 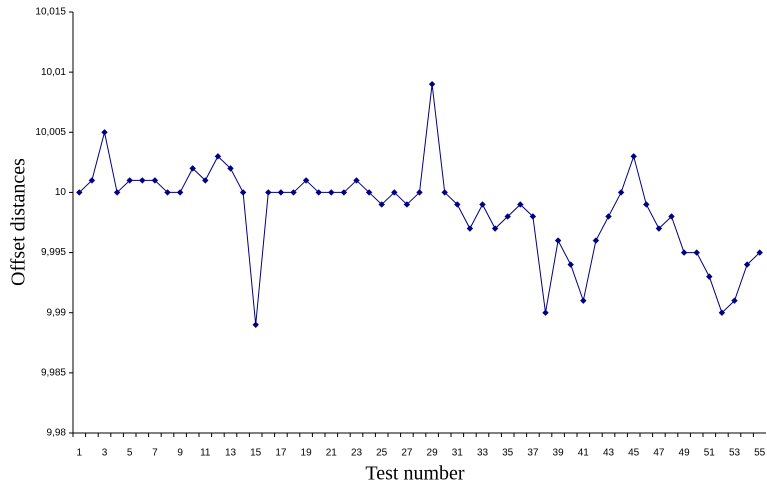 What do you see at coordinates (307, 453) in the screenshot?
I see `x-tick-label: 19` at bounding box center [307, 453].